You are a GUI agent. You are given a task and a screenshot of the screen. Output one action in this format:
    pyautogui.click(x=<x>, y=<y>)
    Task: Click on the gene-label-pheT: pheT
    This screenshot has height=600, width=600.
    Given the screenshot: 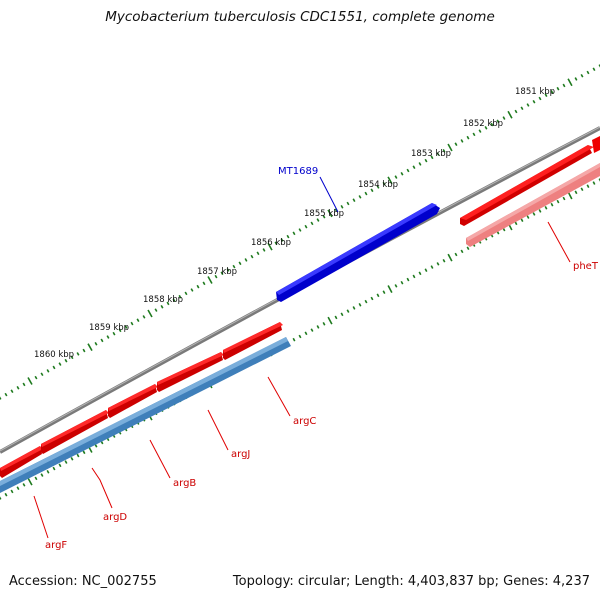 What is the action you would take?
    pyautogui.click(x=586, y=266)
    